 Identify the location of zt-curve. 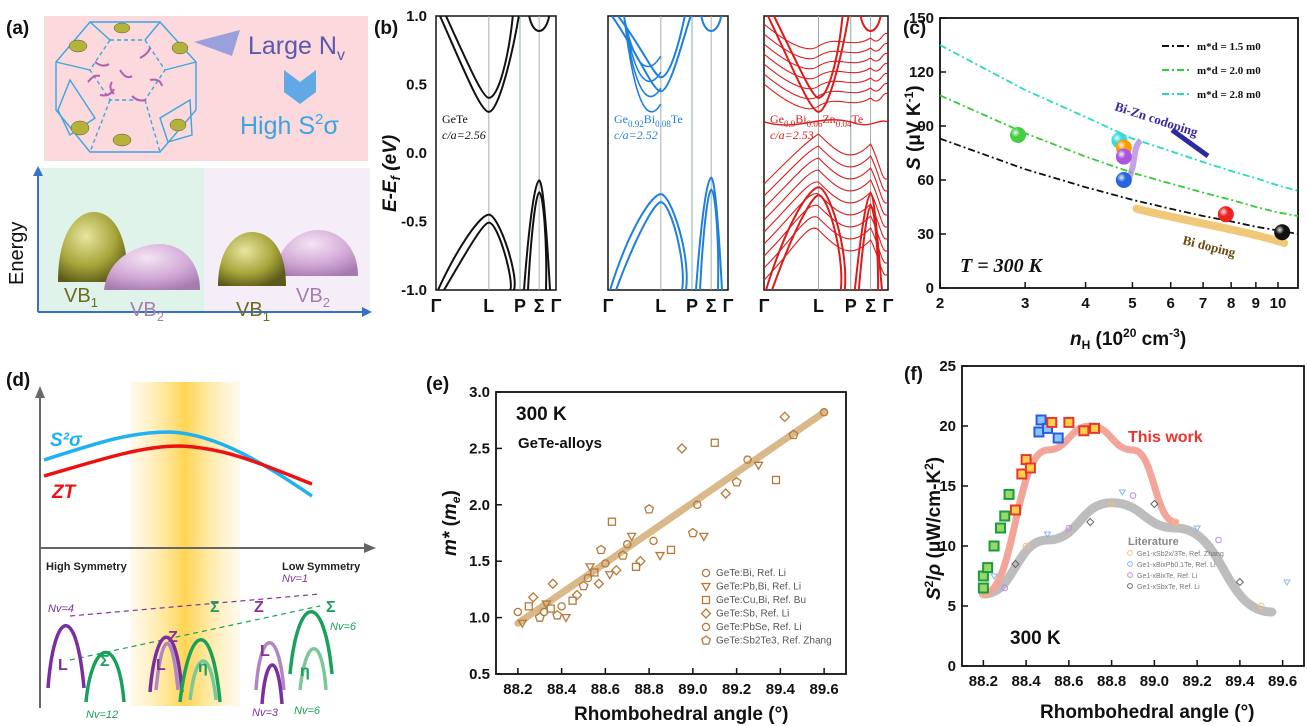
(178, 465).